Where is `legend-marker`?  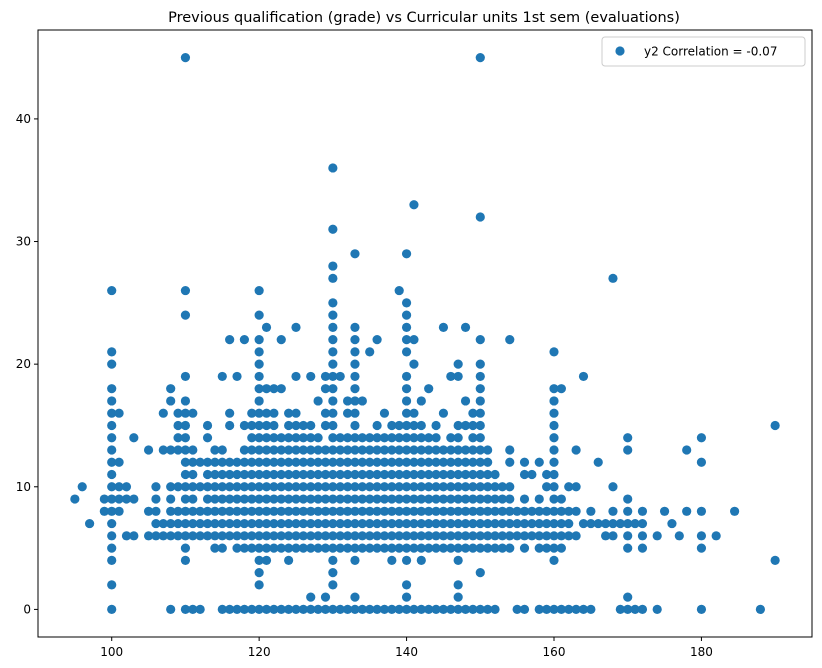
legend-marker is located at coordinates (620, 51).